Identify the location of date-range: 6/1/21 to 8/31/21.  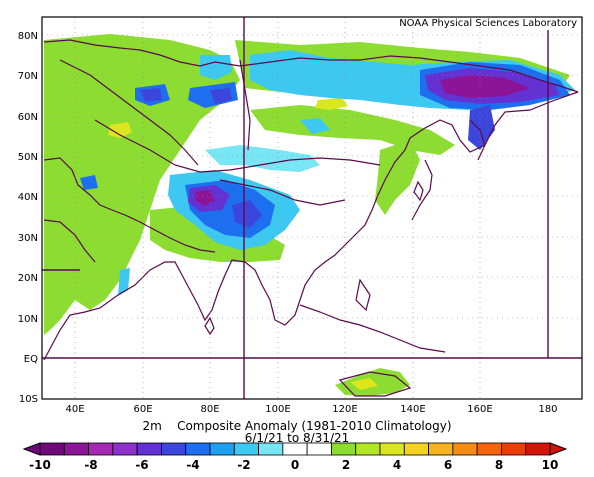
(297, 438).